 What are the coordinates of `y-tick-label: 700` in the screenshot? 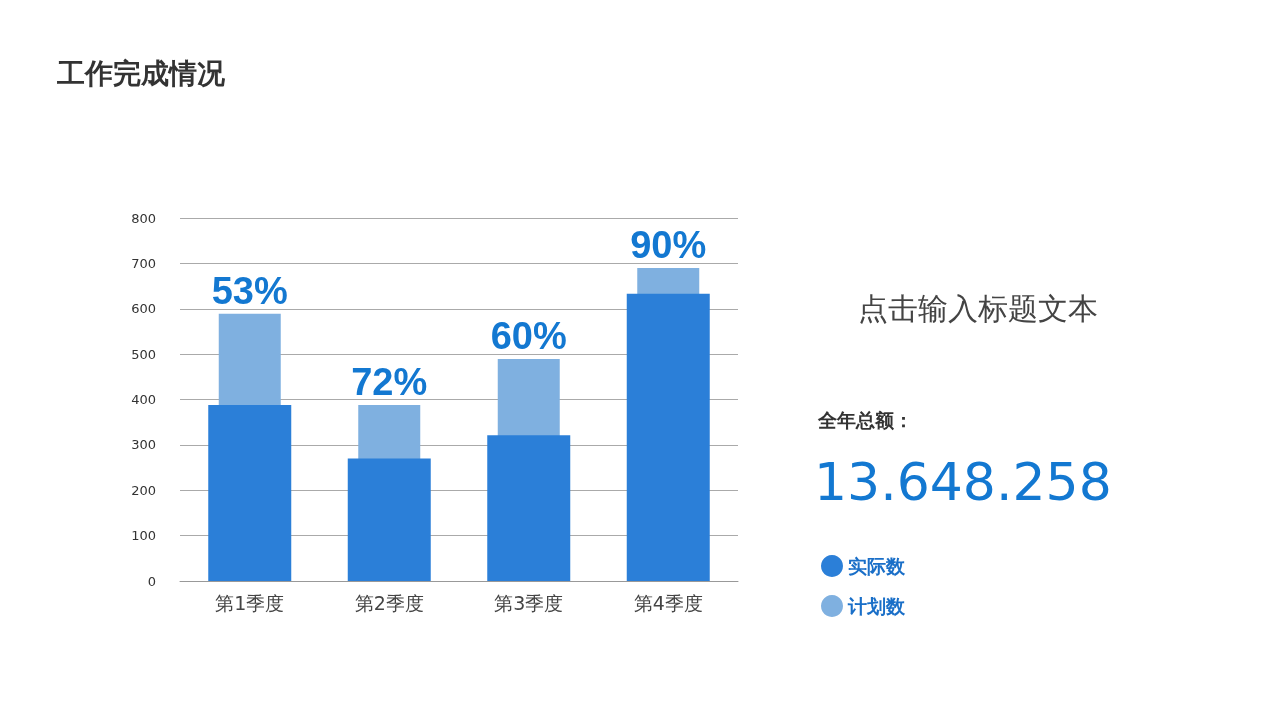 It's located at (143, 263).